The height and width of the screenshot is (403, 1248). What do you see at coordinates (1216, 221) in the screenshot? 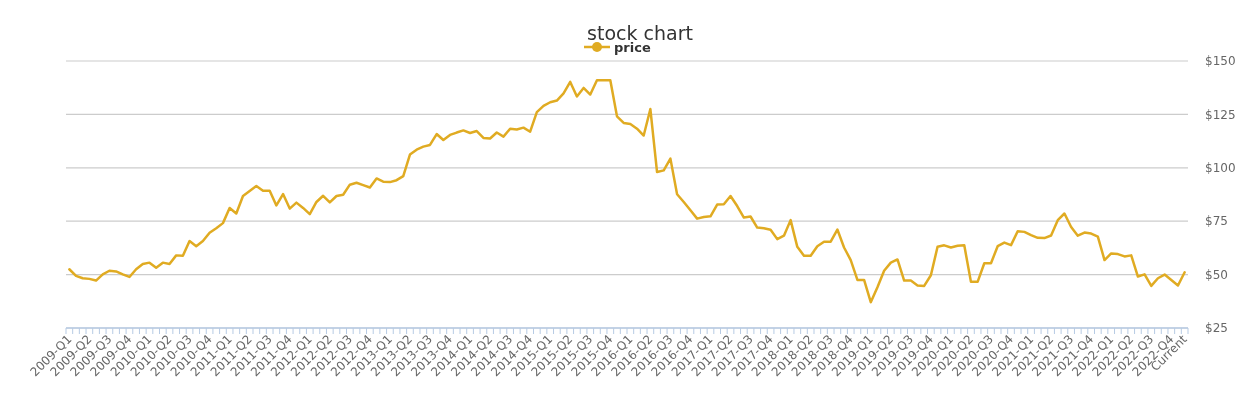
I see `y-tick-label: $75` at bounding box center [1216, 221].